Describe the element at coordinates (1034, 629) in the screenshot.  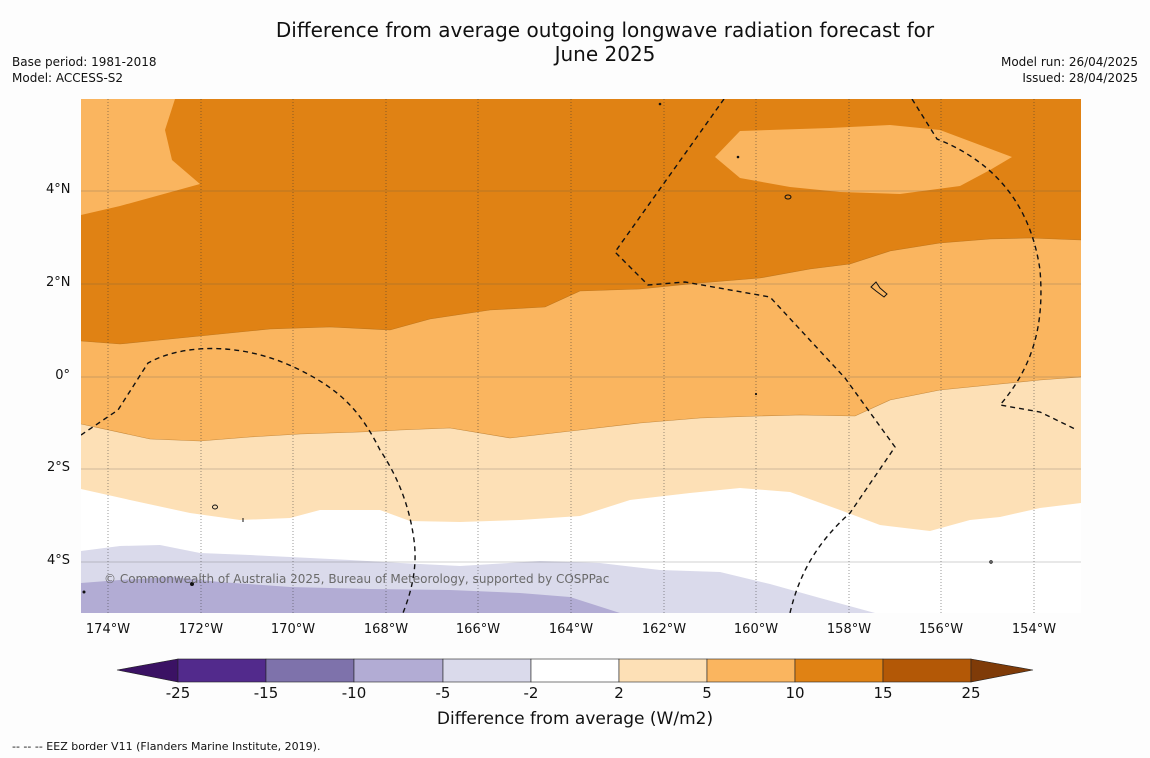
I see `lon-label-154w: 154°W` at that location.